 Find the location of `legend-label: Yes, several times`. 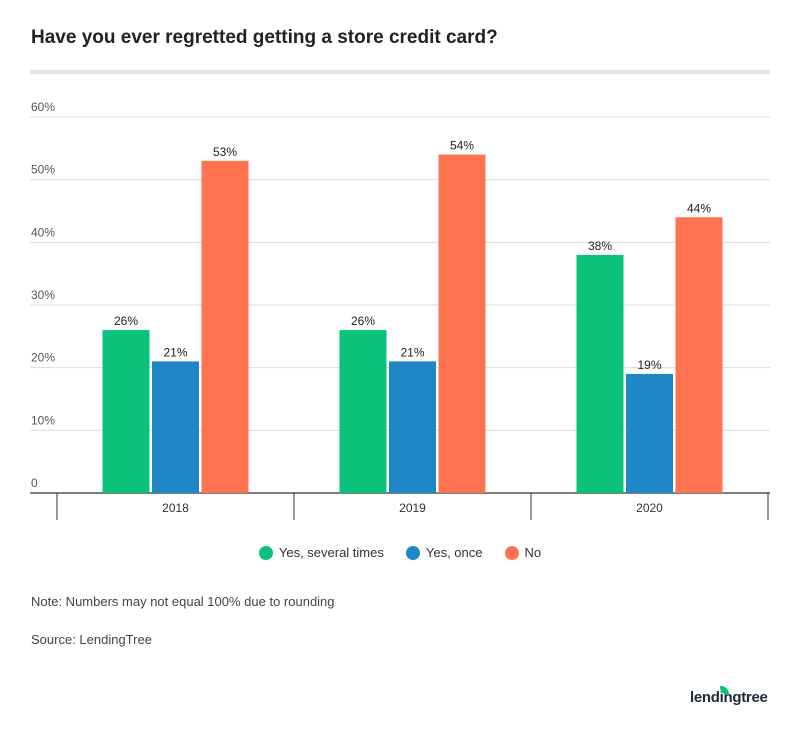

legend-label: Yes, several times is located at coordinates (331, 552).